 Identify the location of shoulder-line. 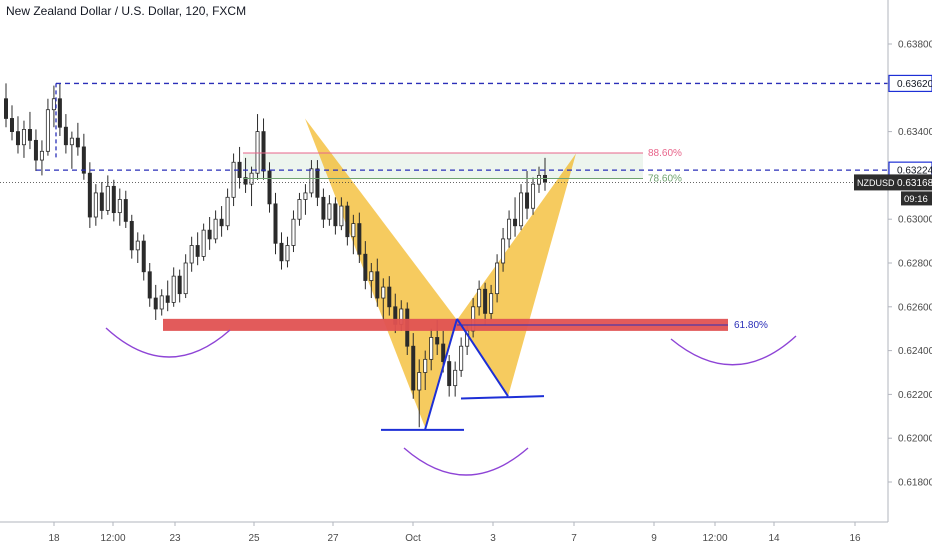
(482, 357).